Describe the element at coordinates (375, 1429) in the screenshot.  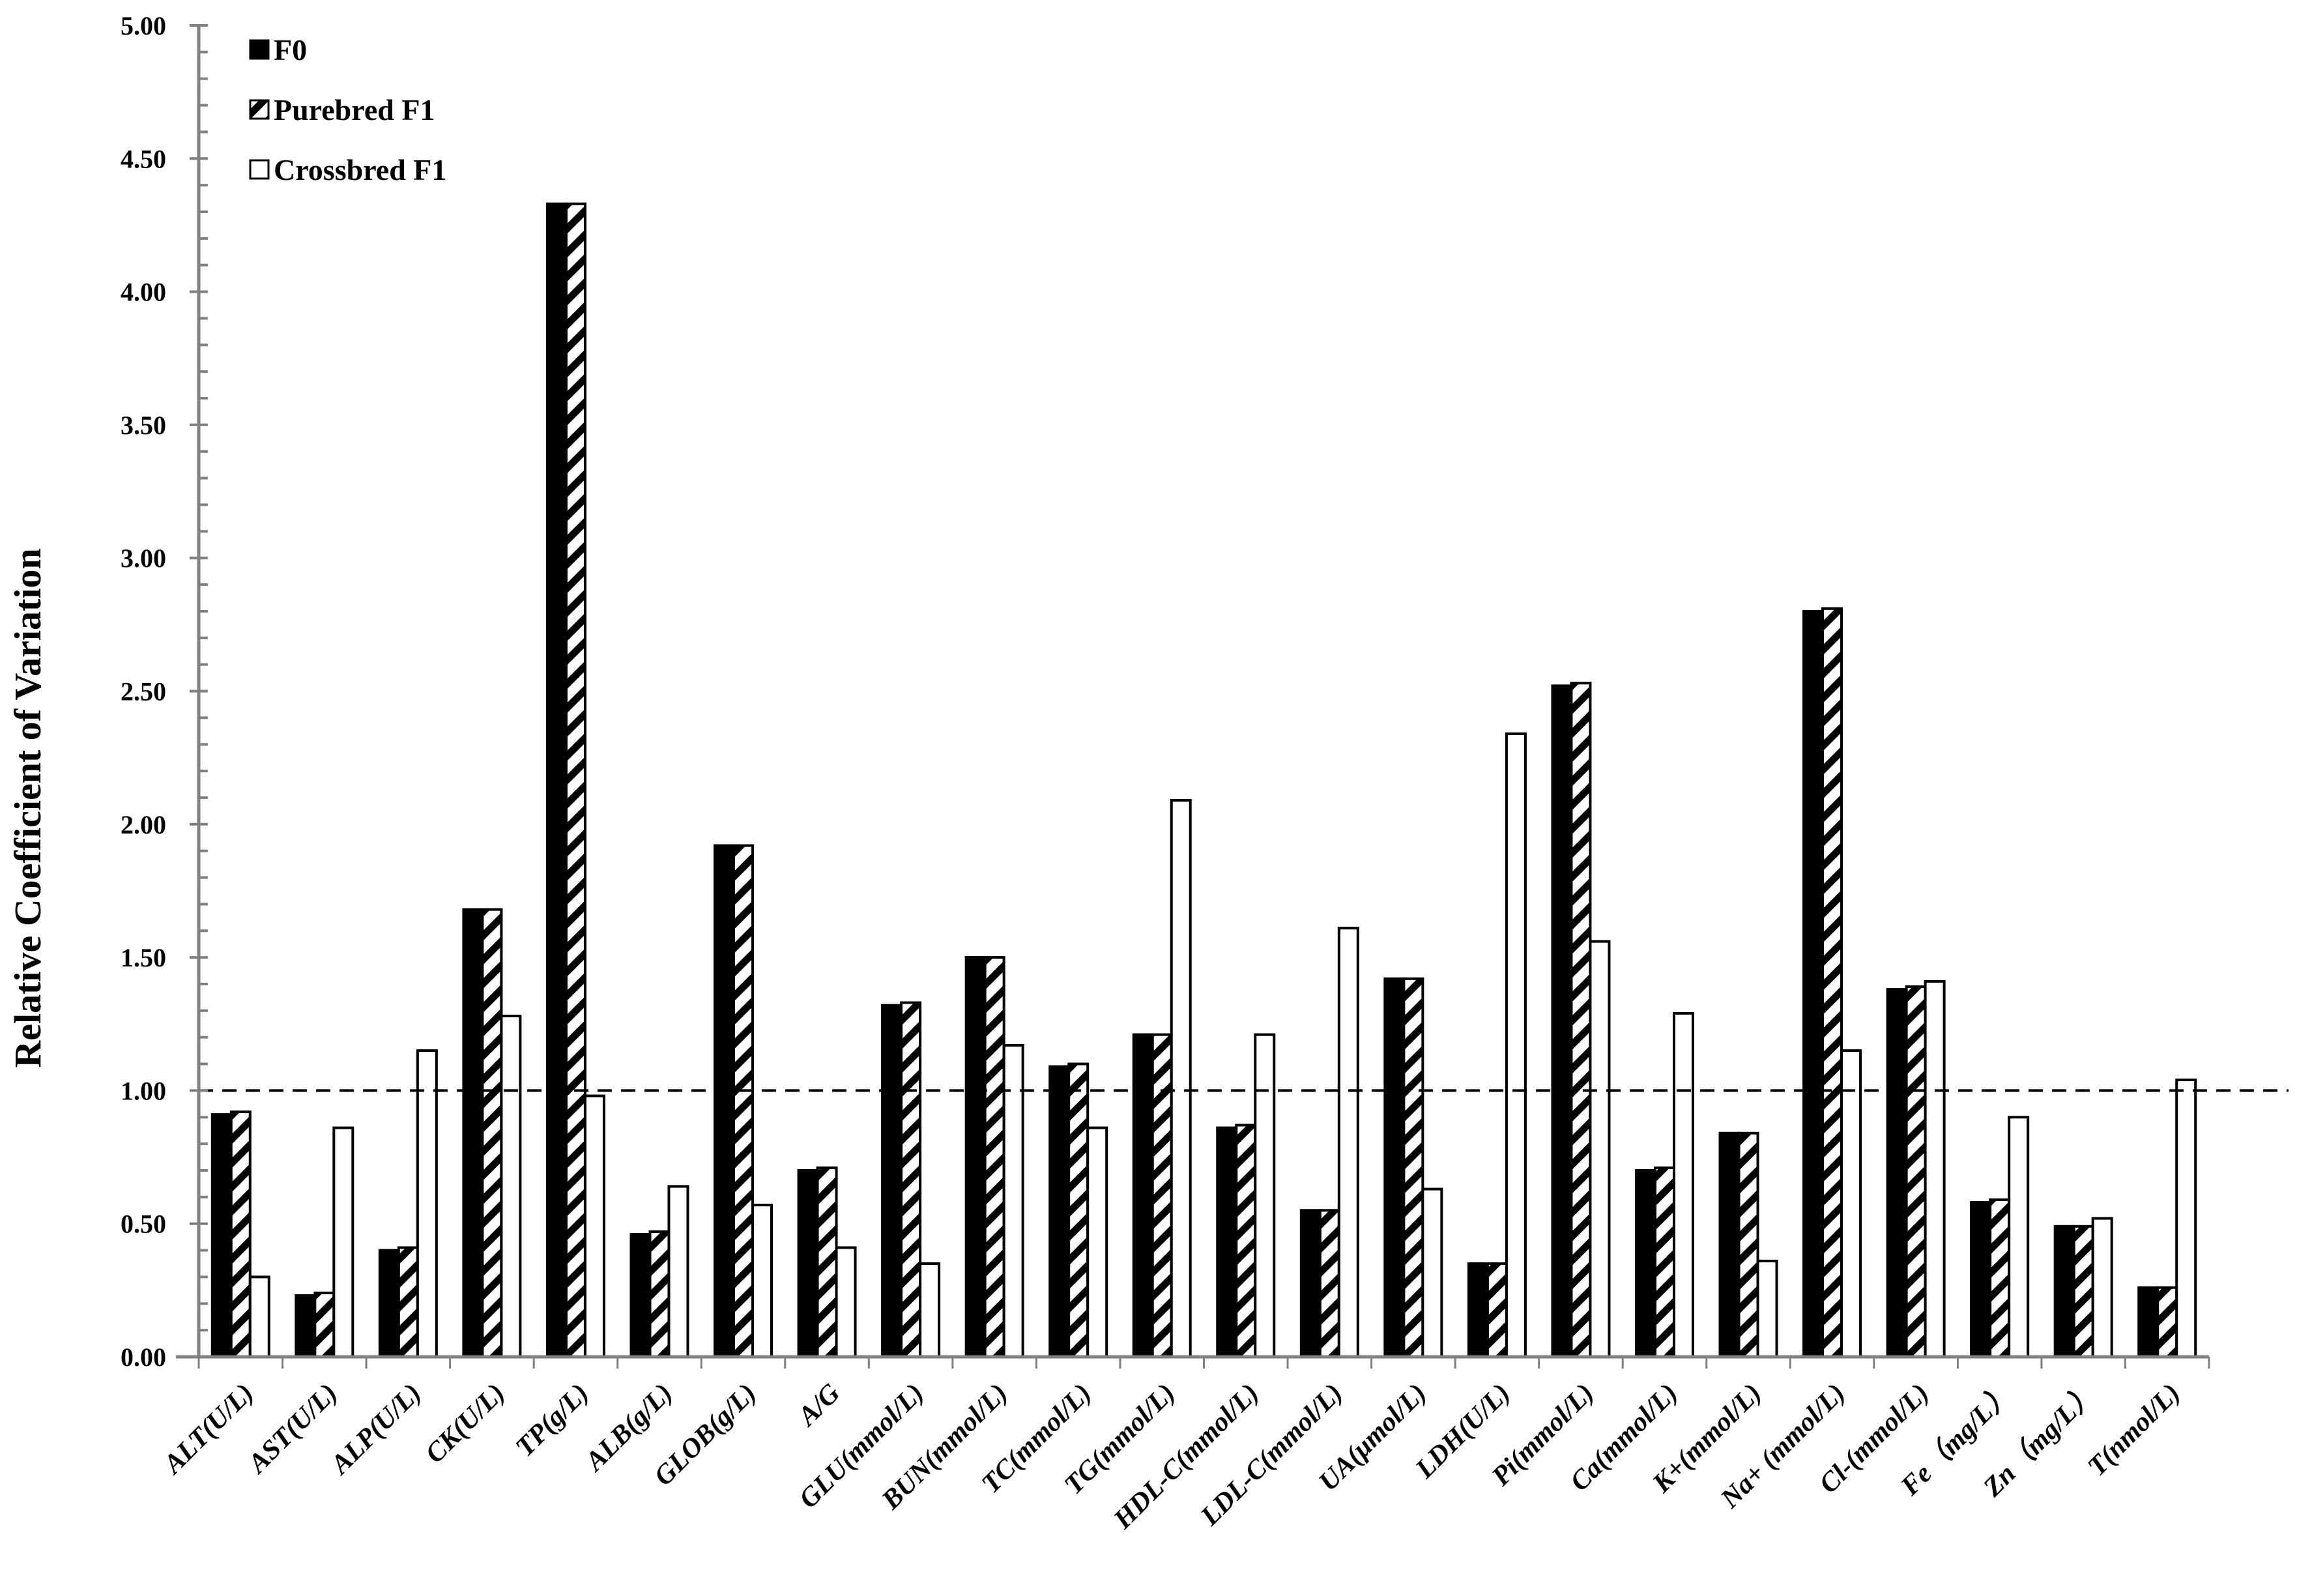
I see `x-tick-label: ALP(U/L)` at that location.